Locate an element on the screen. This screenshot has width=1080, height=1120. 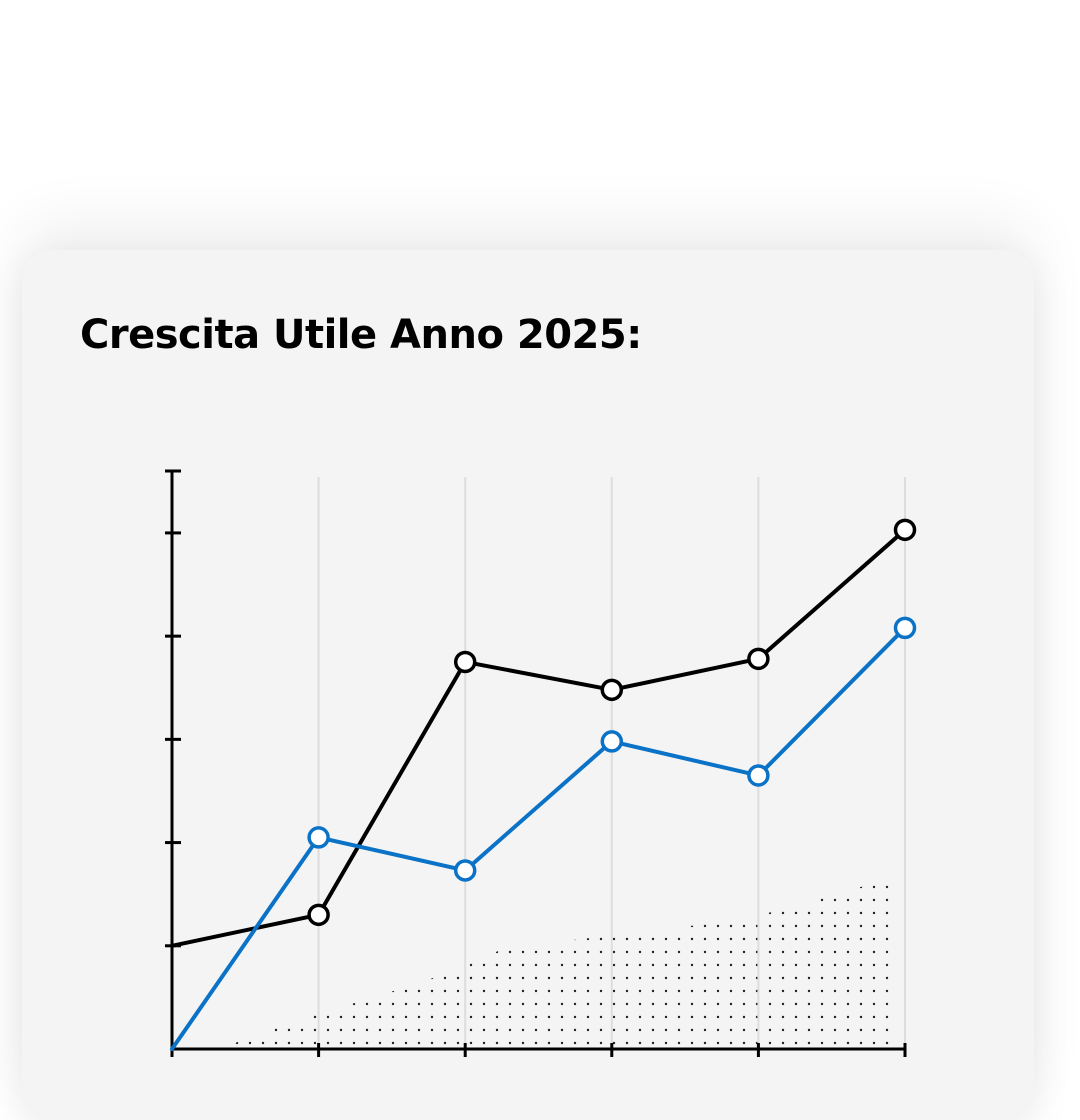
dotted-texture is located at coordinates (561, 962).